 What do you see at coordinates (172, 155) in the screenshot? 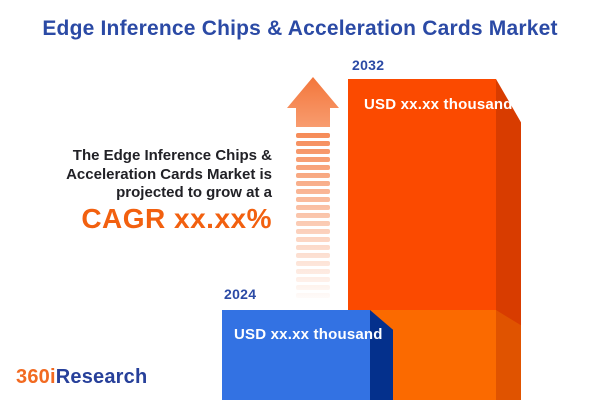
I see `description-line-1: The Edge Inference Chips &` at bounding box center [172, 155].